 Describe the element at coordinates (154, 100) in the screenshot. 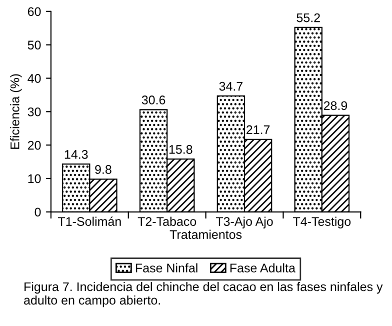

I see `data-label: 30.6` at that location.